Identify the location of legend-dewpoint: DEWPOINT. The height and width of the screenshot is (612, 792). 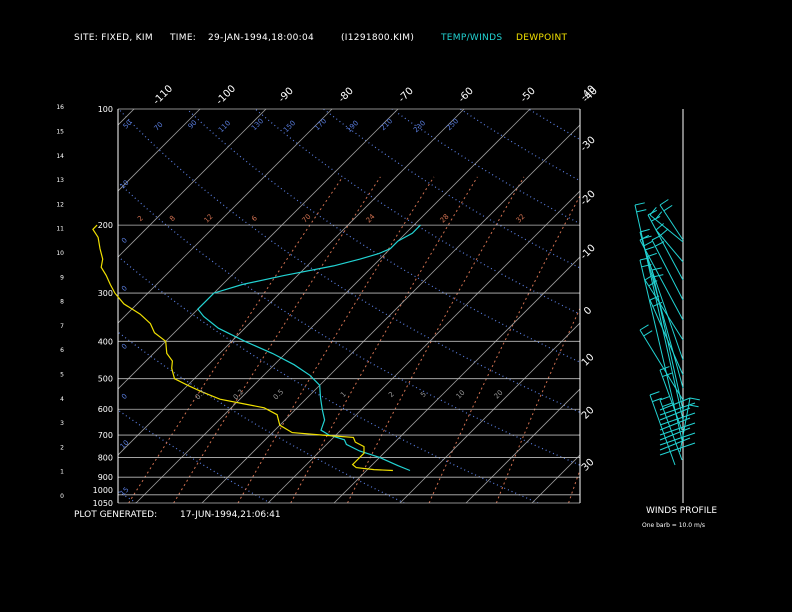
(542, 38).